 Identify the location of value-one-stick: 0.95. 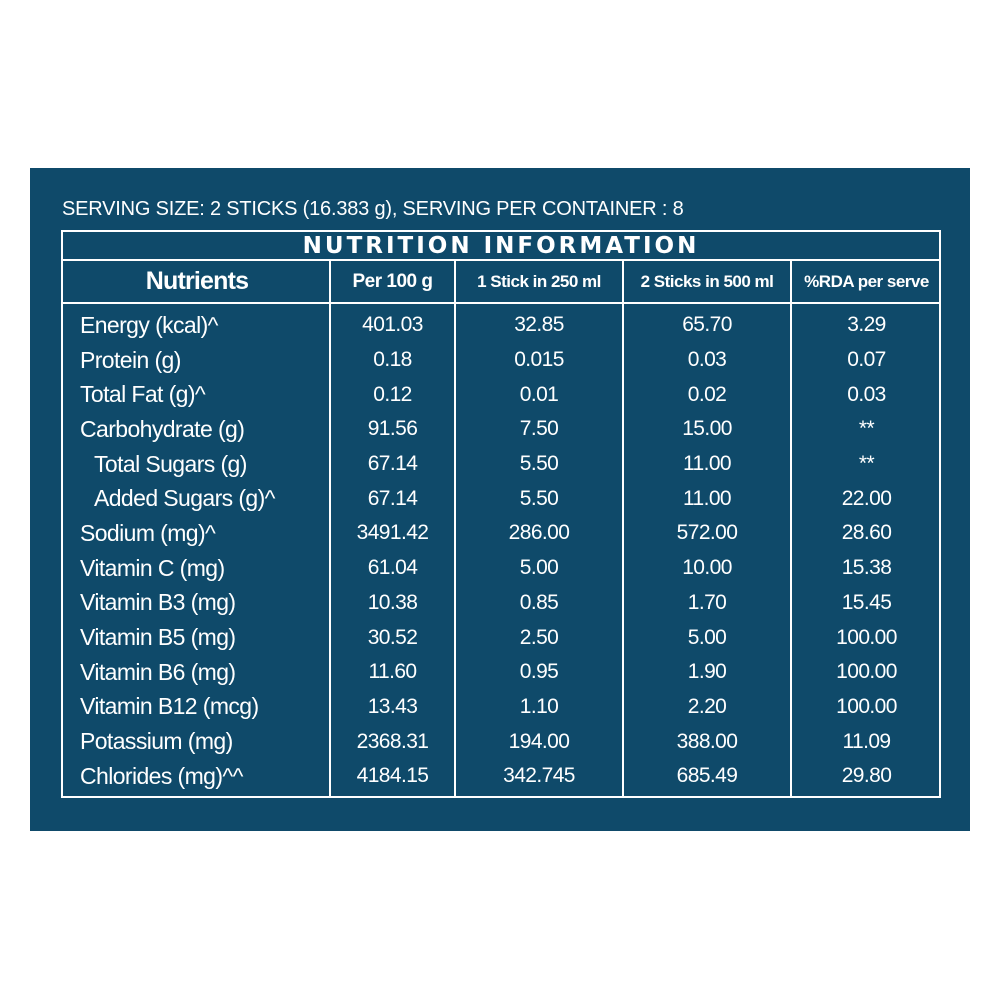
(539, 672).